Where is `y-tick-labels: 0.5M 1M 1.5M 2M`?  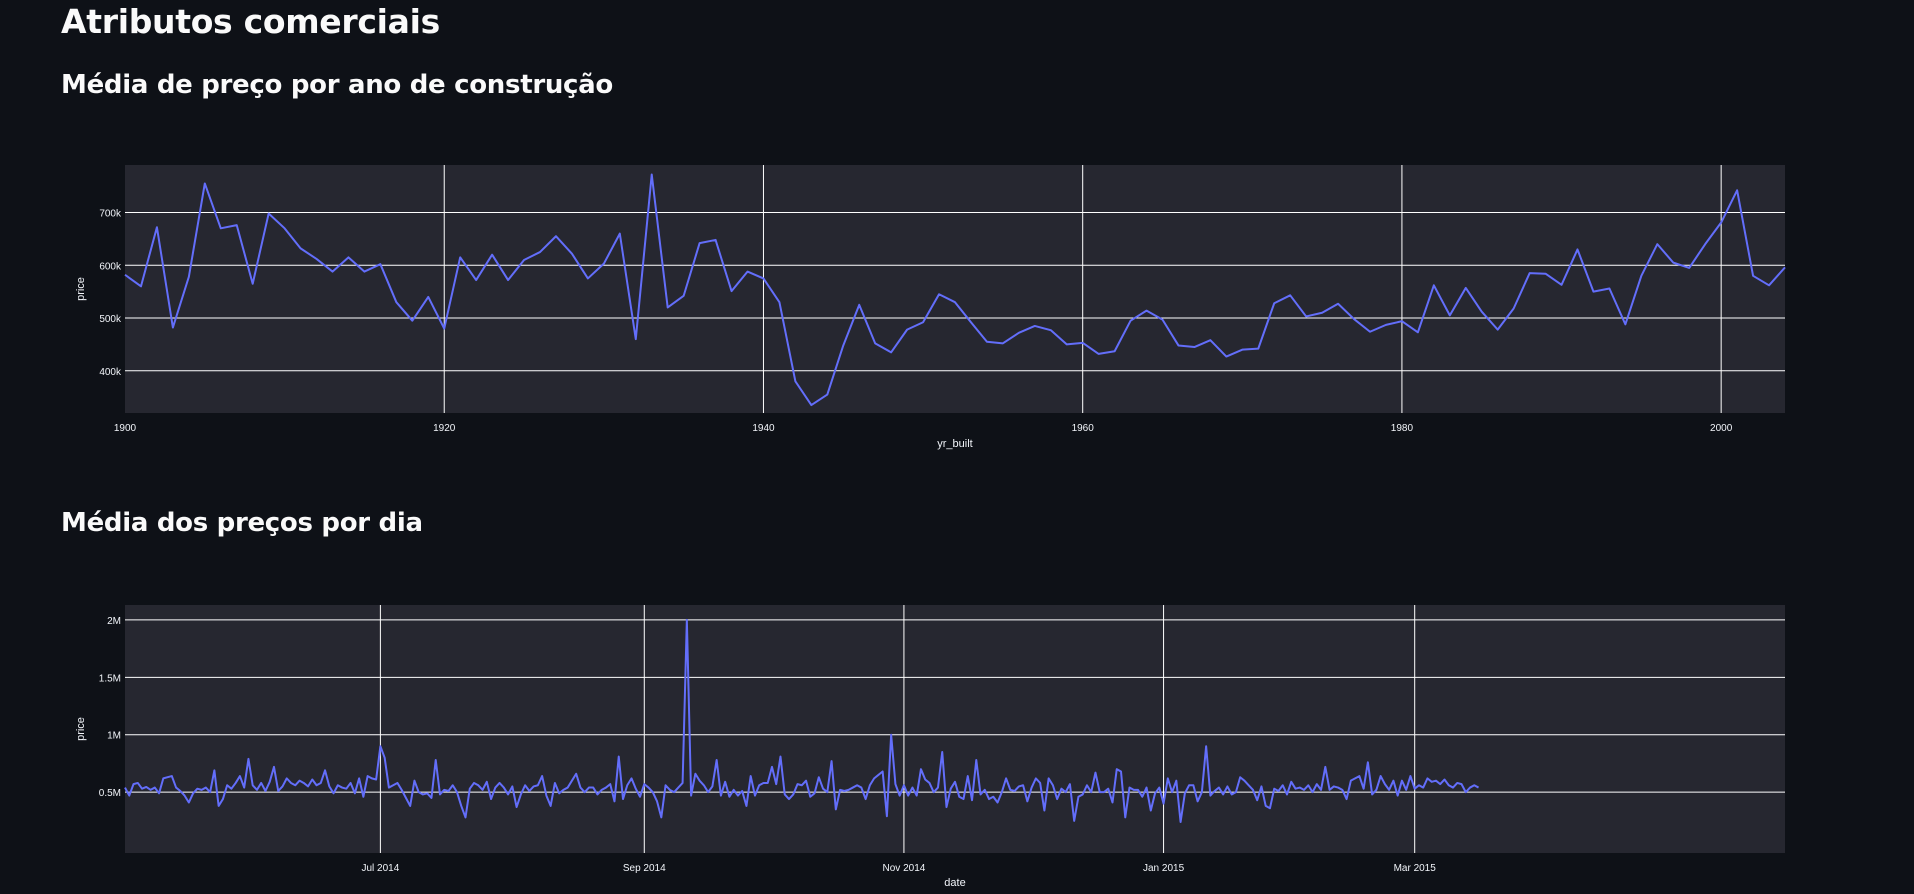 y-tick-labels: 0.5M 1M 1.5M 2M is located at coordinates (110, 707).